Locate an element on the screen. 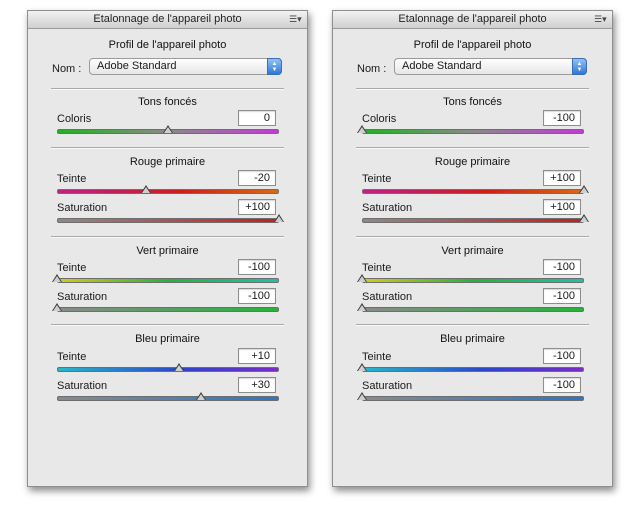  blue-teinte-input: -100 is located at coordinates (562, 356).